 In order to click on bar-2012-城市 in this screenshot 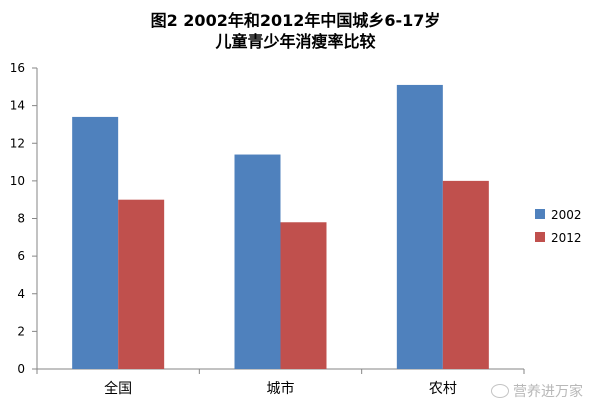, I will do `click(303, 295)`.